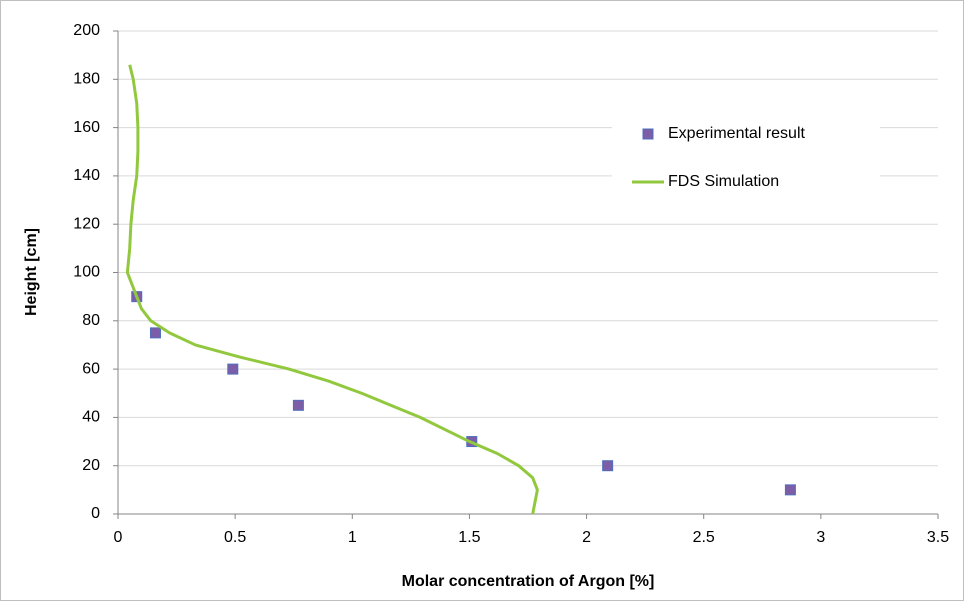  Describe the element at coordinates (86, 175) in the screenshot. I see `y-tick-label: 140` at that location.